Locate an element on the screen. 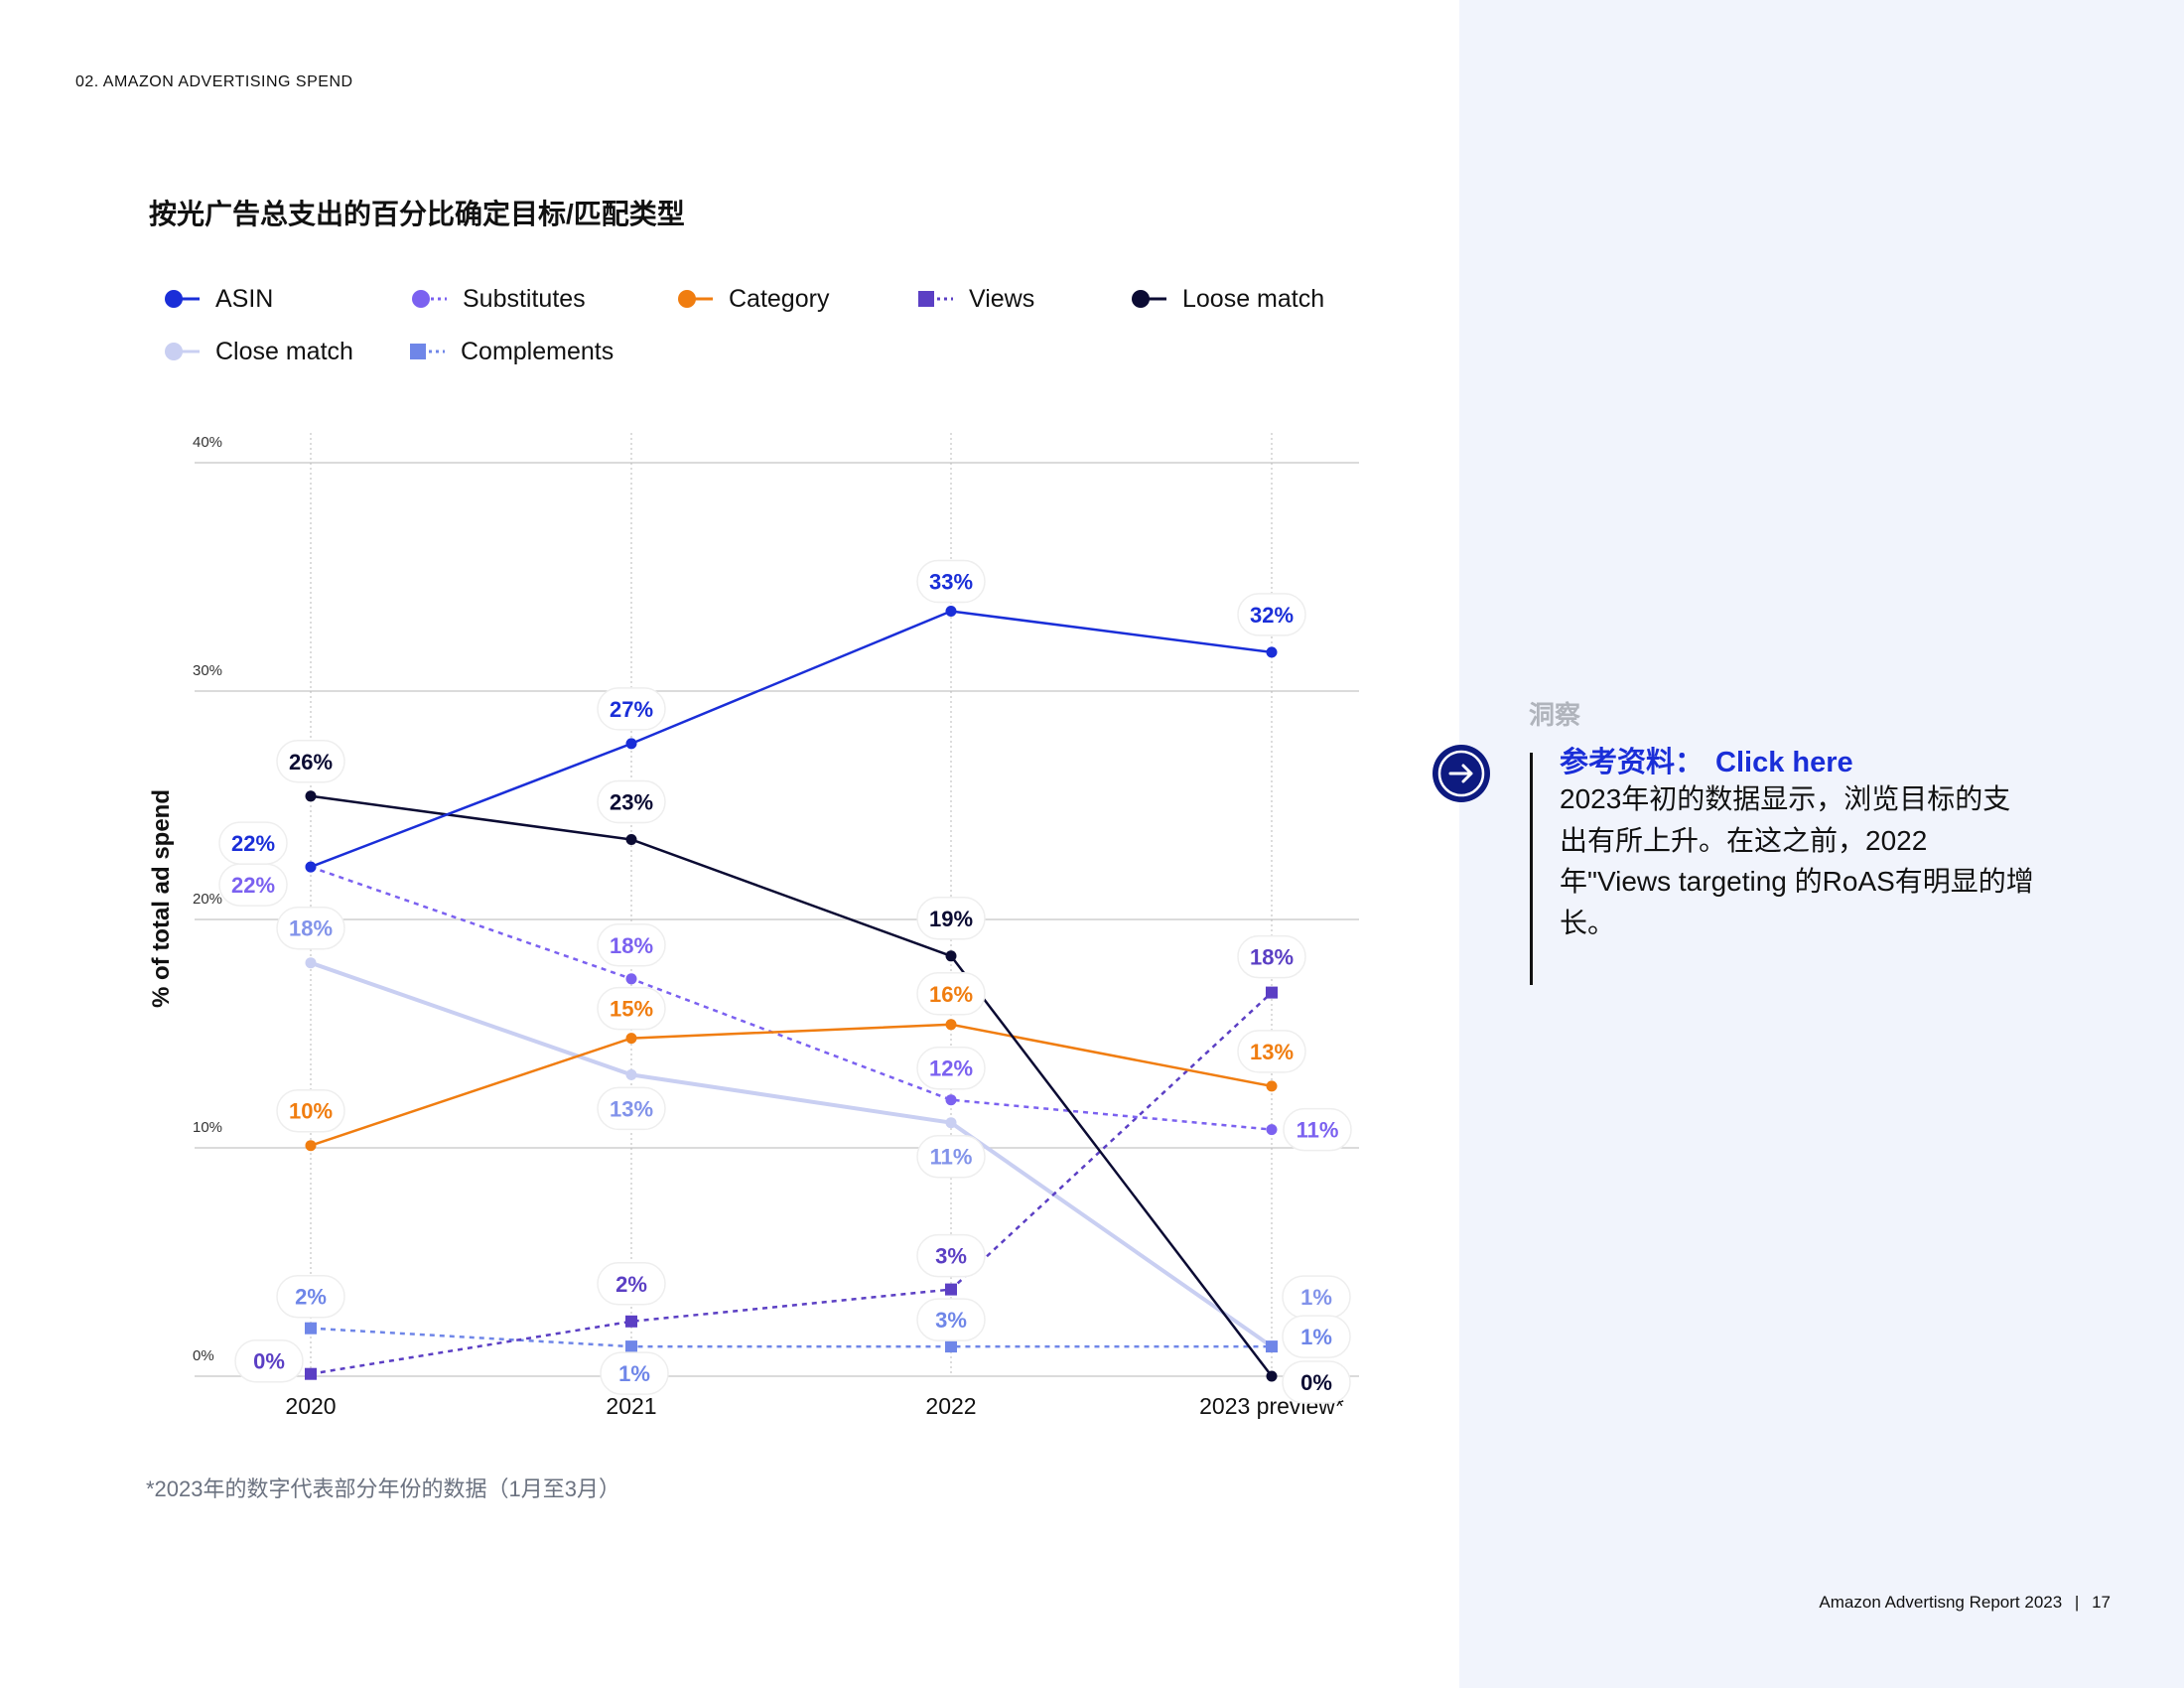 The image size is (2184, 1688). legend-item-substitutes: Substitutes is located at coordinates (498, 299).